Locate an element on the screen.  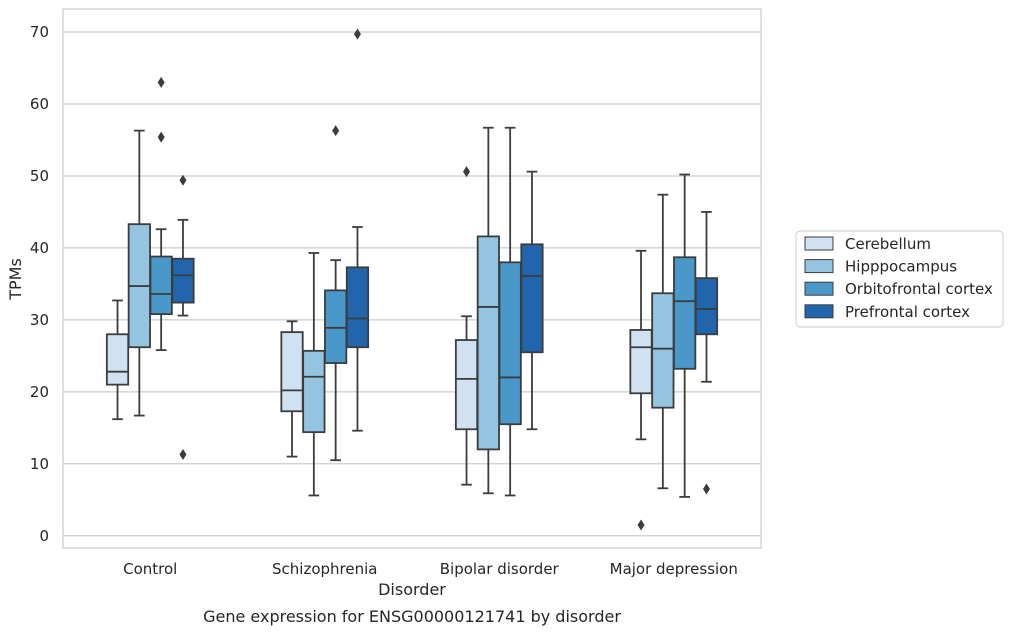
x-tick-label: Bipolar disorder is located at coordinates (500, 569).